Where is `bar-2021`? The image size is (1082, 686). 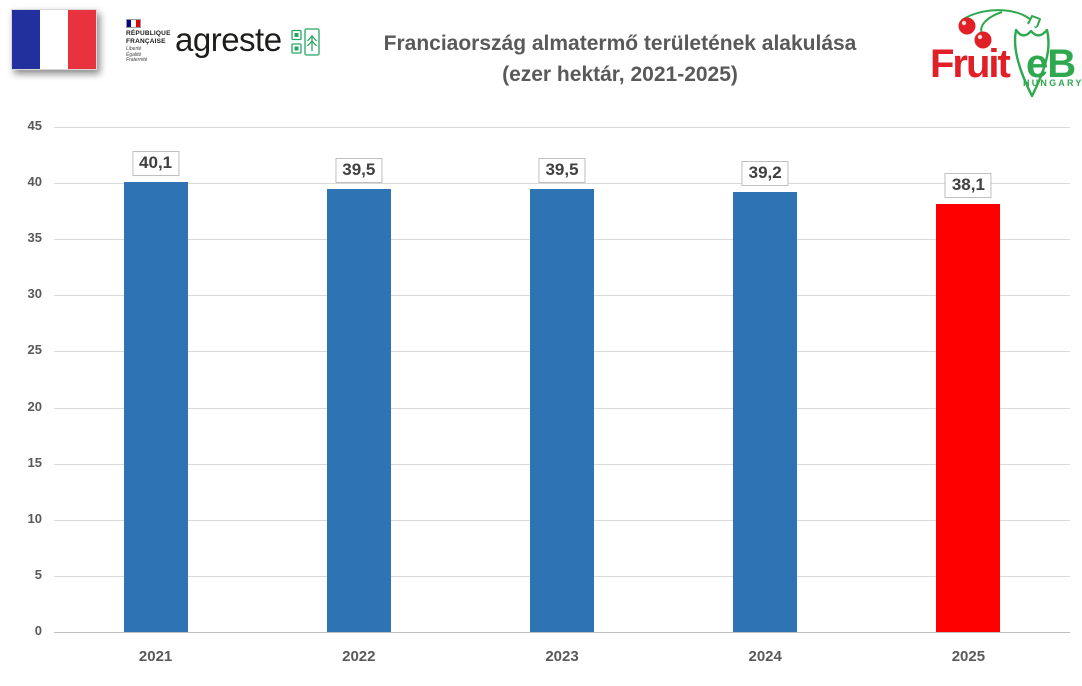
bar-2021 is located at coordinates (156, 407).